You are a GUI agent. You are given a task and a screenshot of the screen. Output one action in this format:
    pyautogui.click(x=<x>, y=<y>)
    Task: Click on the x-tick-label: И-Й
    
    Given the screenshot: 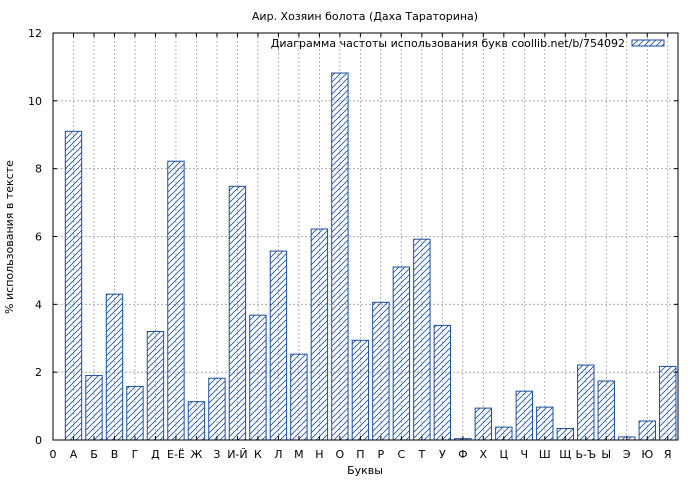 What is the action you would take?
    pyautogui.click(x=237, y=454)
    